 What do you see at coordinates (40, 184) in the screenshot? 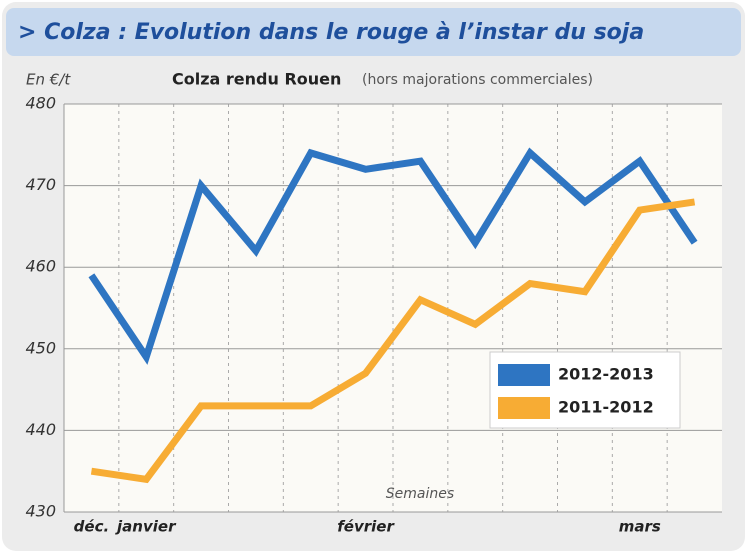
I see `y-tick-label: 470` at bounding box center [40, 184].